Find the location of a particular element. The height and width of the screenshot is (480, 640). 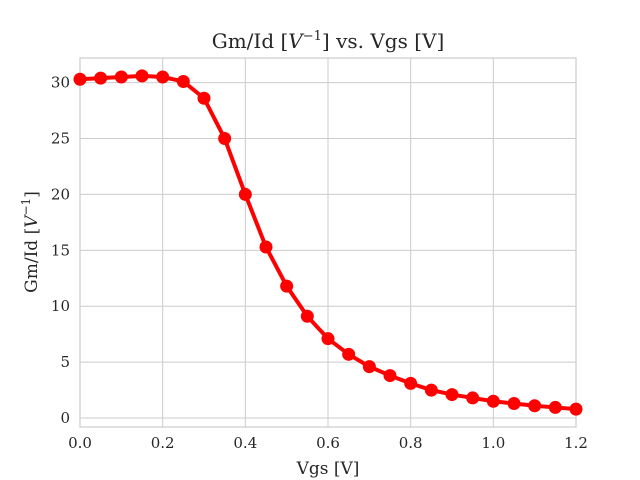

x-tick-label: 1.2 is located at coordinates (576, 443).